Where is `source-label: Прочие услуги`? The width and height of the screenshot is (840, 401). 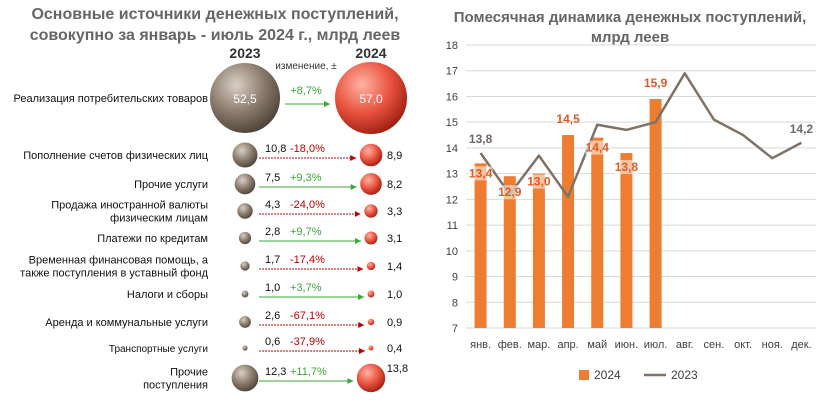
source-label: Прочие услуги is located at coordinates (171, 185).